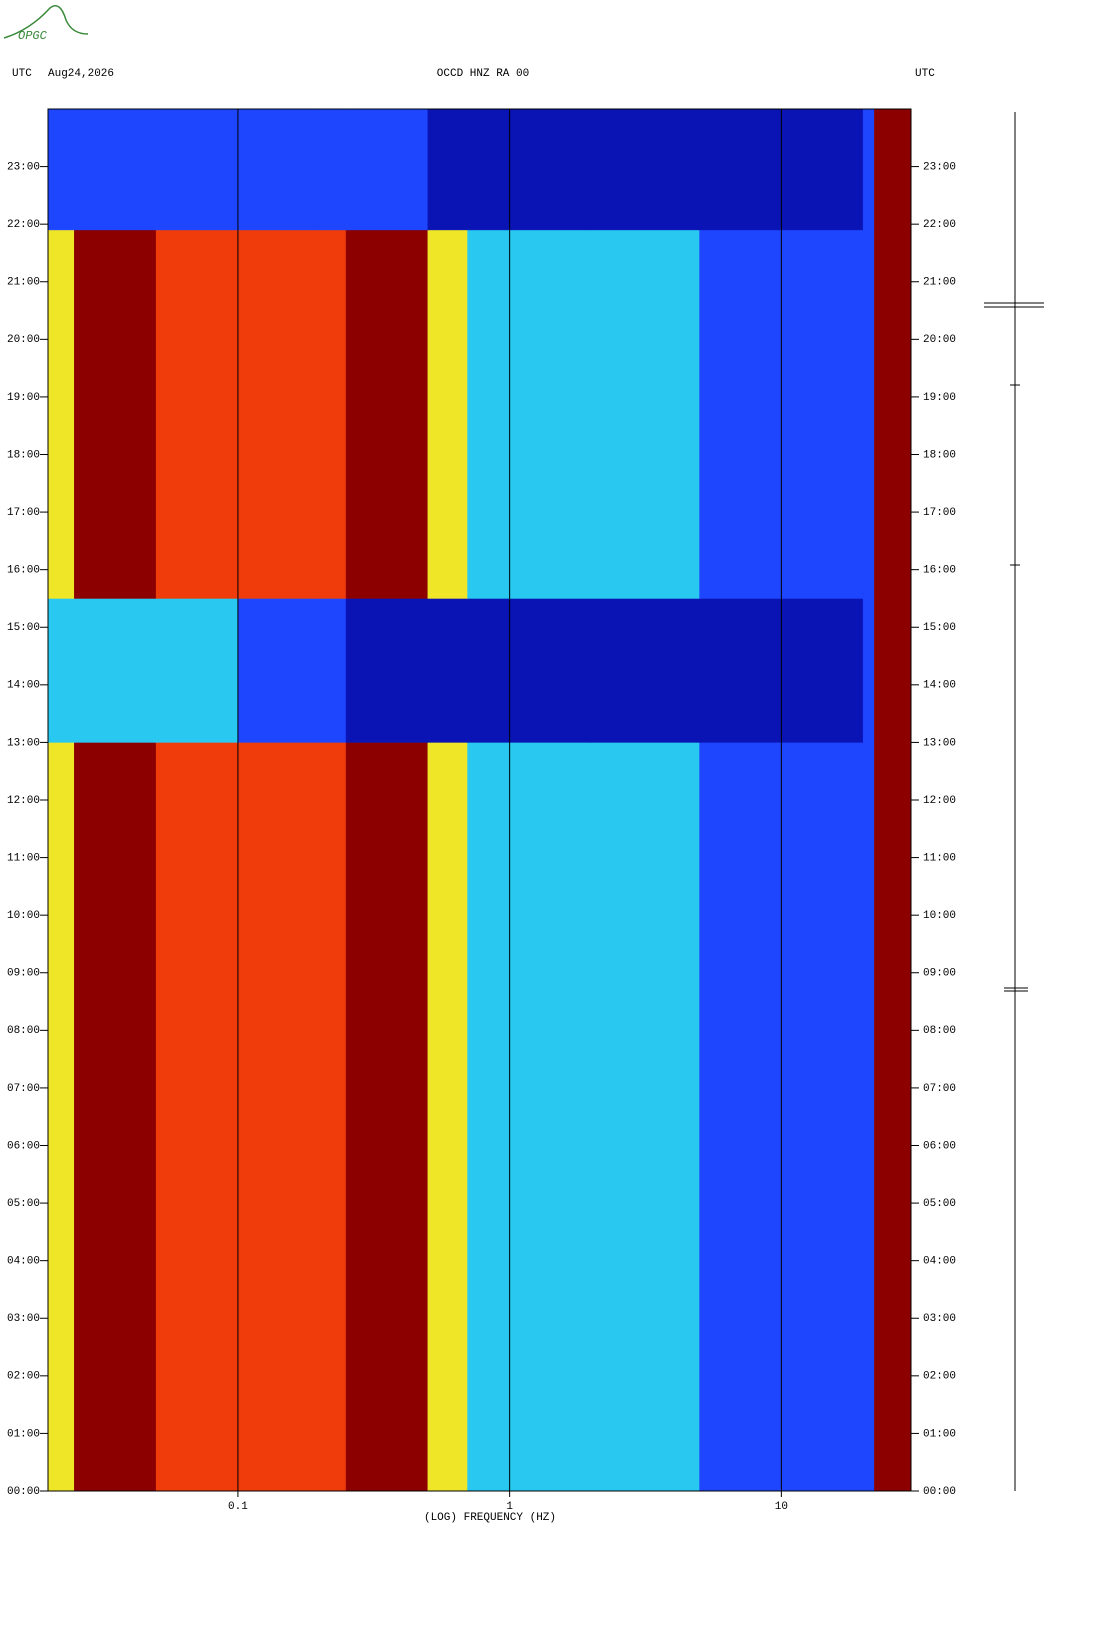 The width and height of the screenshot is (1102, 1634). What do you see at coordinates (490, 1518) in the screenshot?
I see `x-axis-label: (LOG) FREQUENCY (HZ)` at bounding box center [490, 1518].